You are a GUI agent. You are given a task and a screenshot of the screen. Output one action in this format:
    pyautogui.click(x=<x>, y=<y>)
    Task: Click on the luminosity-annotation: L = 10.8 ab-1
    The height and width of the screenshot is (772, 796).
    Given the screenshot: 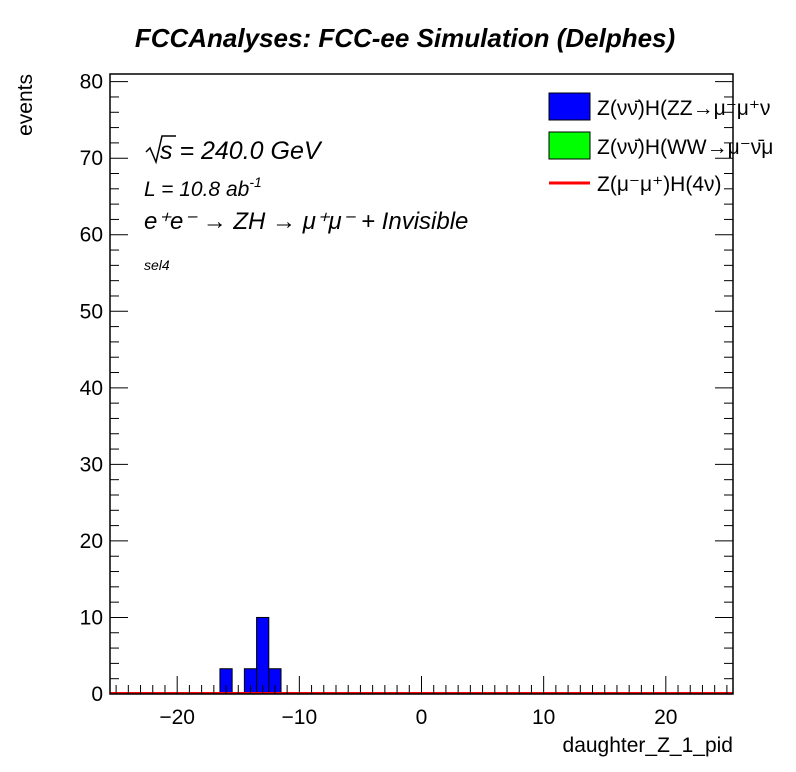 What is the action you would take?
    pyautogui.click(x=203, y=187)
    